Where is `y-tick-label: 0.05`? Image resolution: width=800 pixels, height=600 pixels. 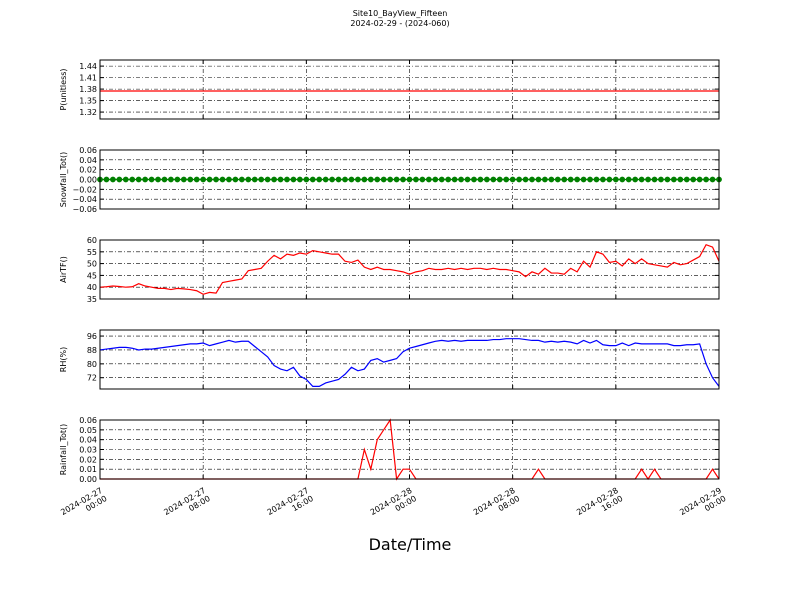 y-tick-label: 0.05 is located at coordinates (88, 430).